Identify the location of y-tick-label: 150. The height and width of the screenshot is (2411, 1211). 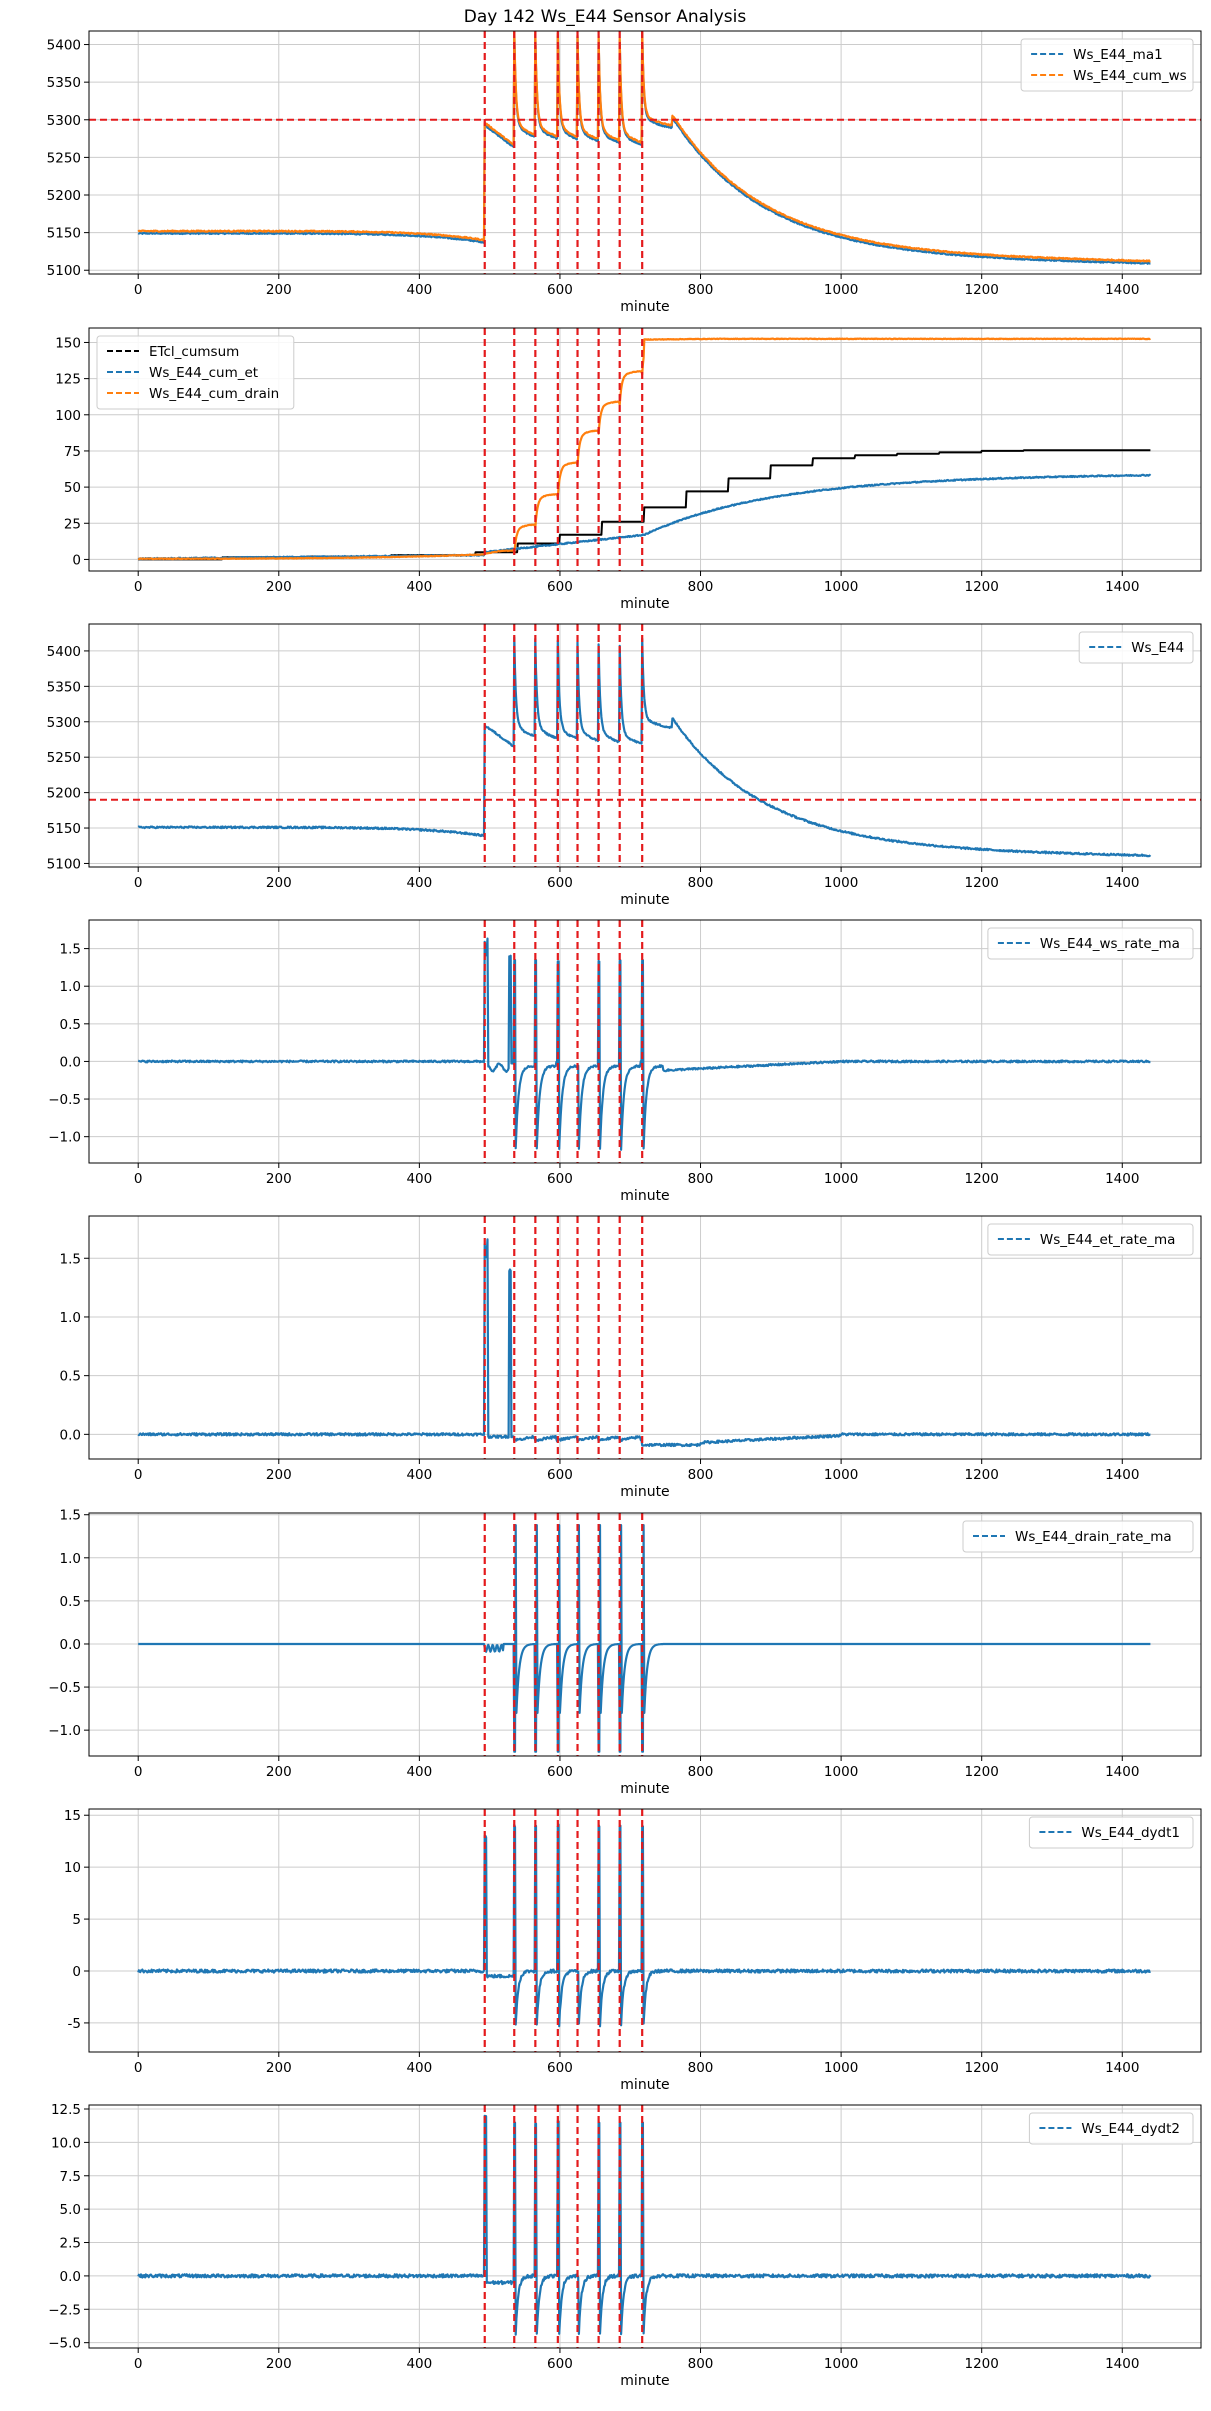
(68, 343).